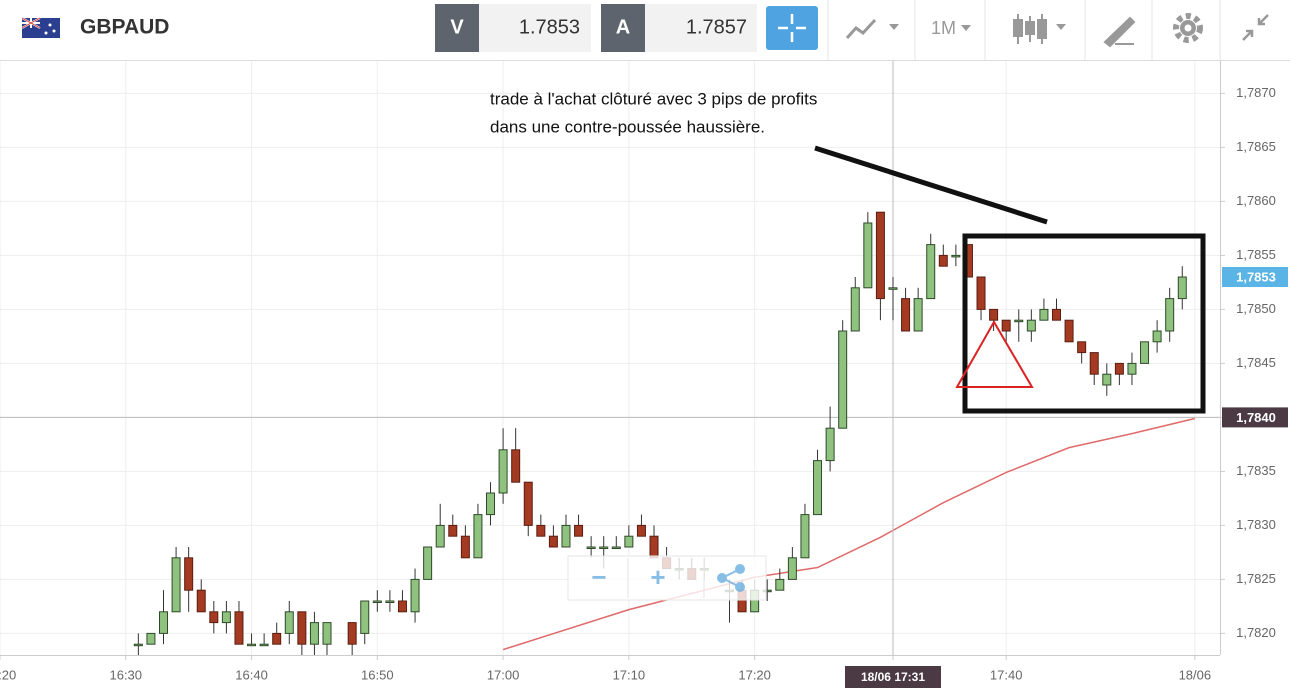 This screenshot has width=1290, height=691. I want to click on fullscreen-button, so click(1255, 27).